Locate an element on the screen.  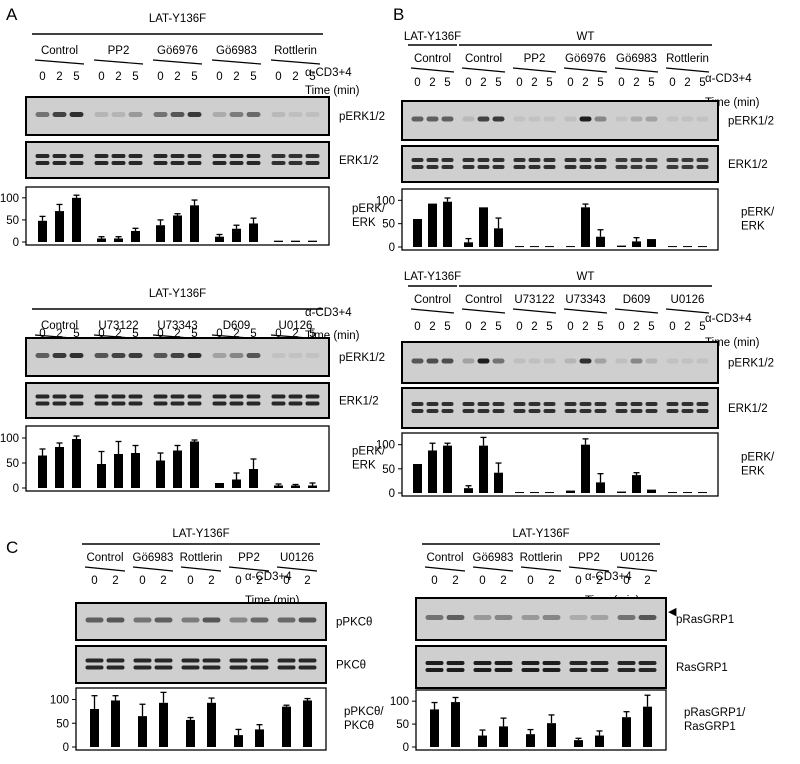
blot-label: ERK1/2 is located at coordinates (748, 165).